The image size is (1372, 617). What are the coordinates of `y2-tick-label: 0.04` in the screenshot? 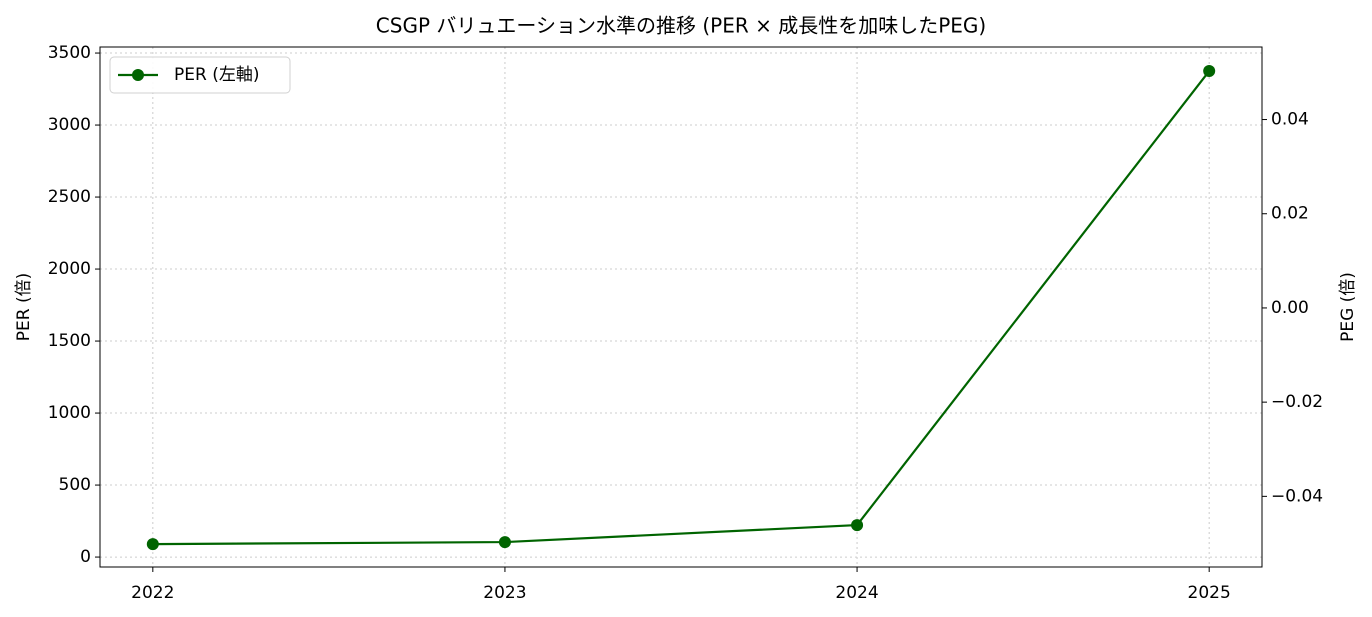 It's located at (1290, 120).